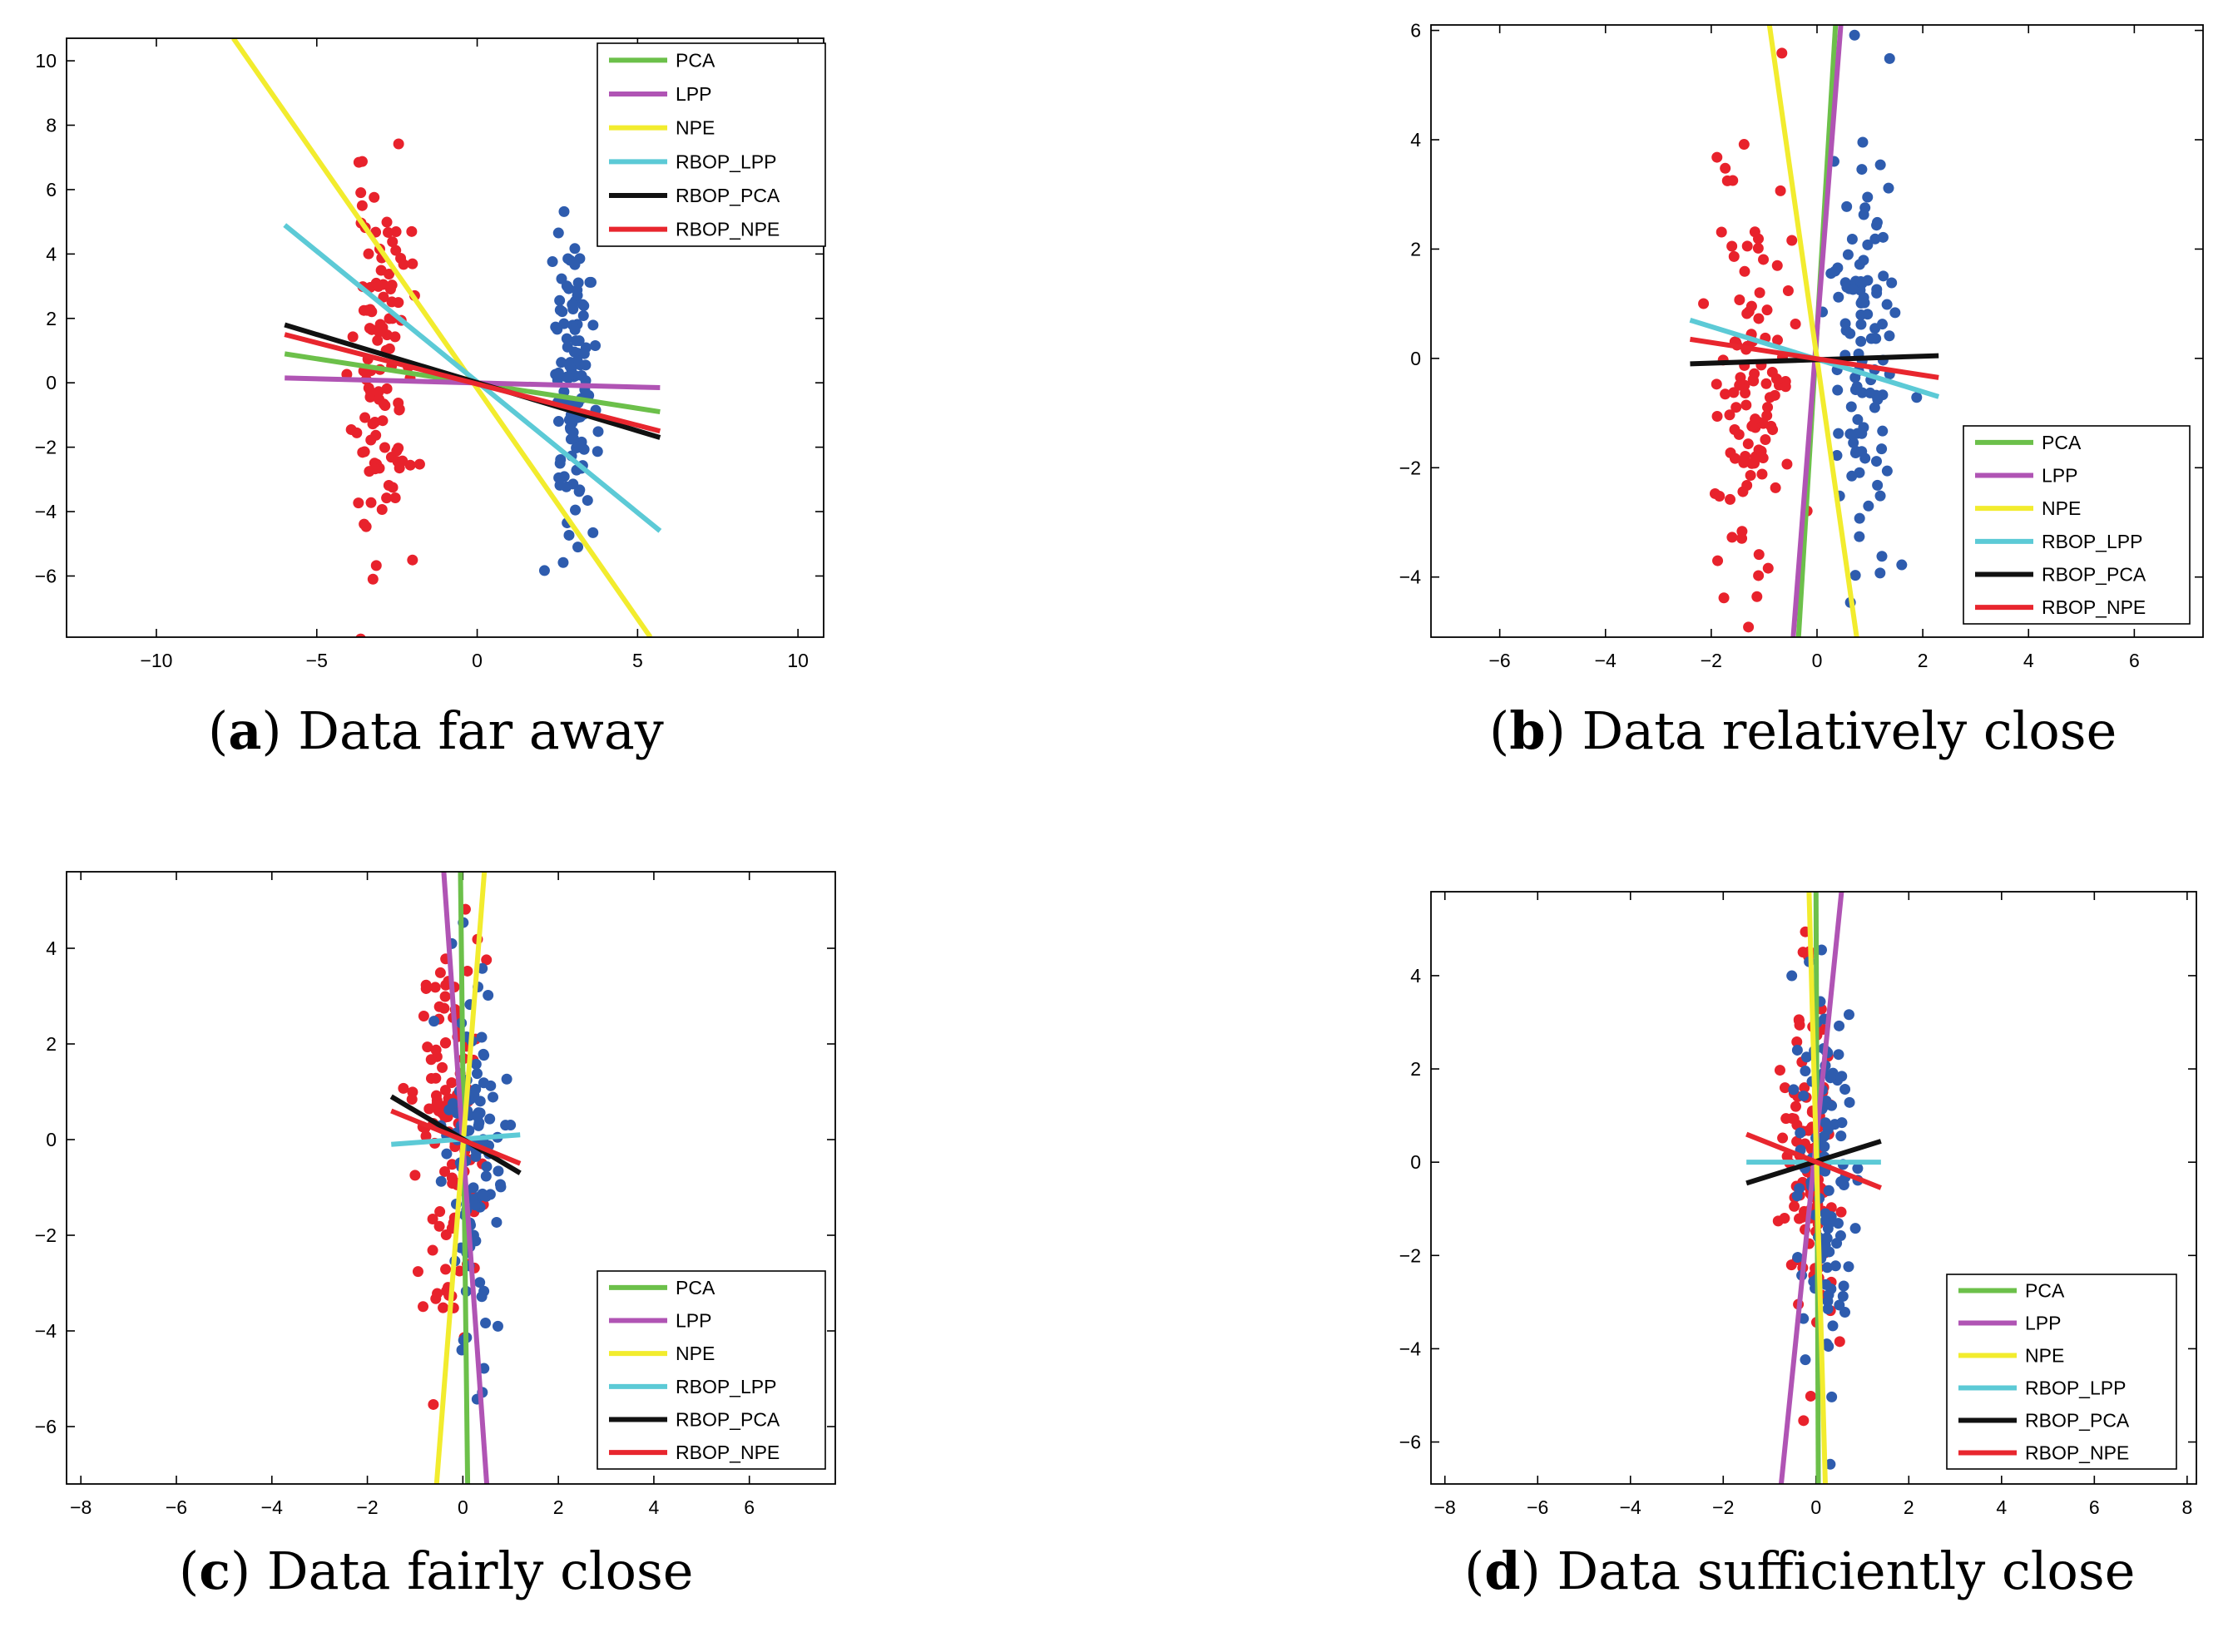 The width and height of the screenshot is (2233, 1652). I want to click on axes-frame, so click(1817, 331).